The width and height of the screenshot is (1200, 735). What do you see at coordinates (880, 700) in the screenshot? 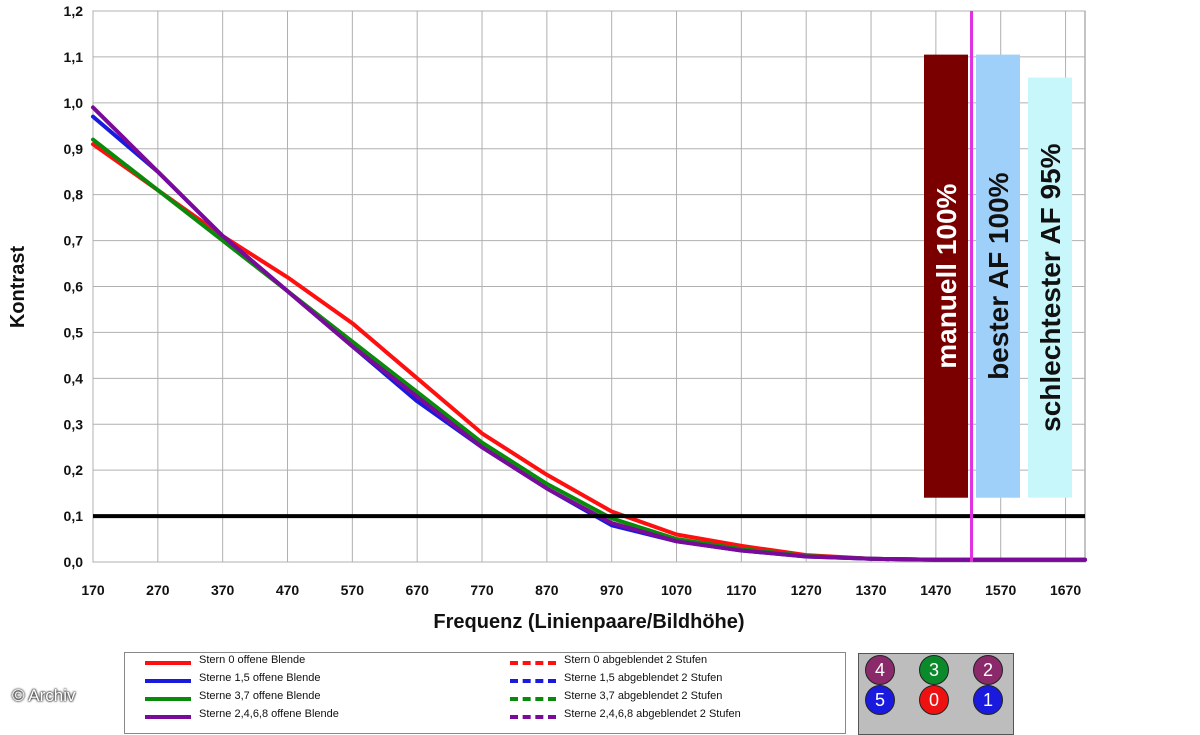
I see `star-position: 5` at bounding box center [880, 700].